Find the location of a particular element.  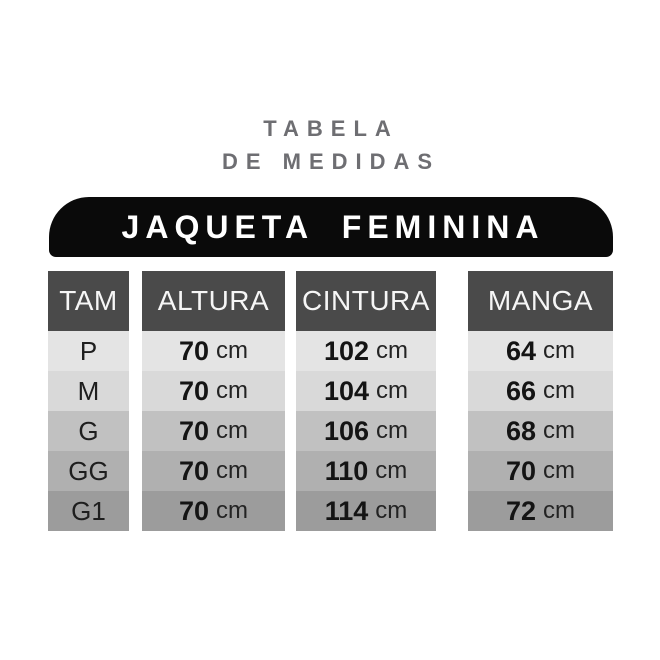

size-cell-gg: GG is located at coordinates (88, 471).